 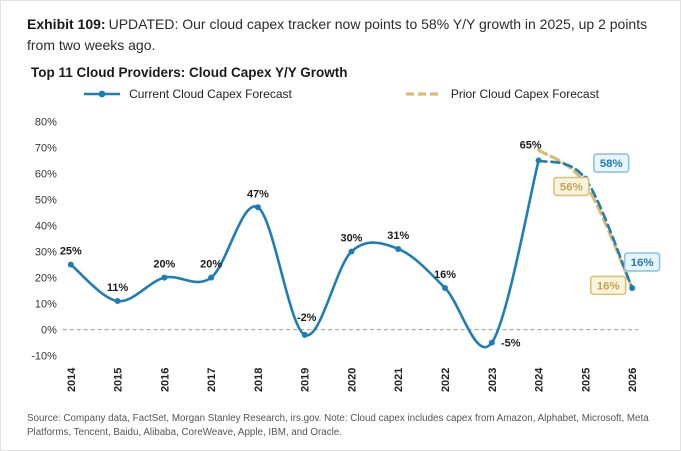 What do you see at coordinates (531, 145) in the screenshot?
I see `svg-text: 65%` at bounding box center [531, 145].